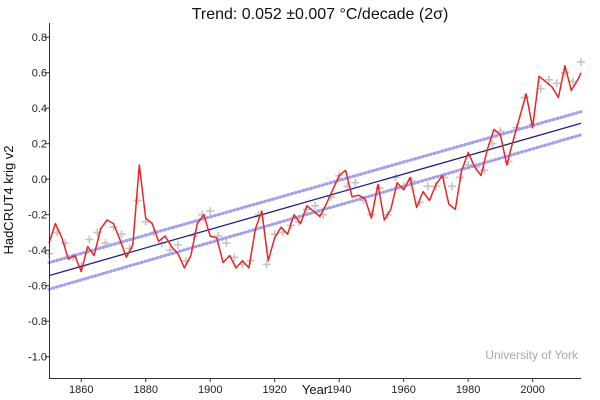 The image size is (600, 400). What do you see at coordinates (339, 390) in the screenshot?
I see `x-tick-label: 1940` at bounding box center [339, 390].